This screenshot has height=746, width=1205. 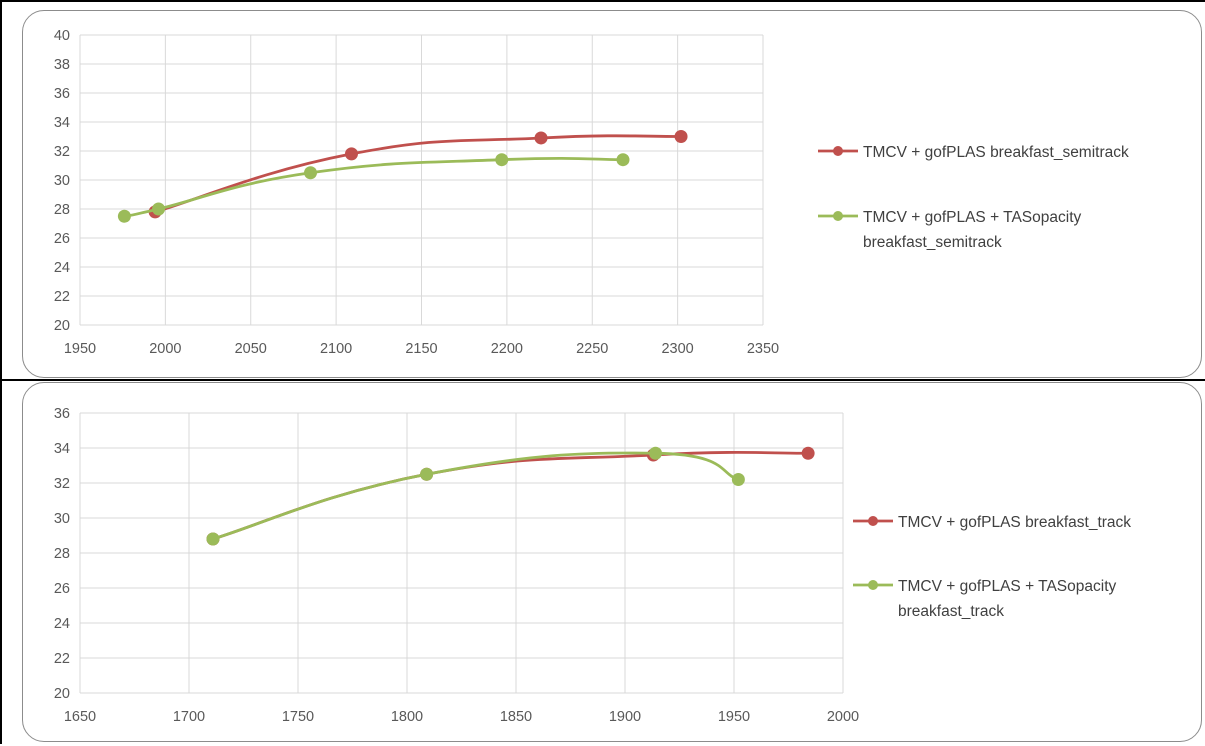 I want to click on semitrack-x-tick-label: 2100, so click(x=336, y=349).